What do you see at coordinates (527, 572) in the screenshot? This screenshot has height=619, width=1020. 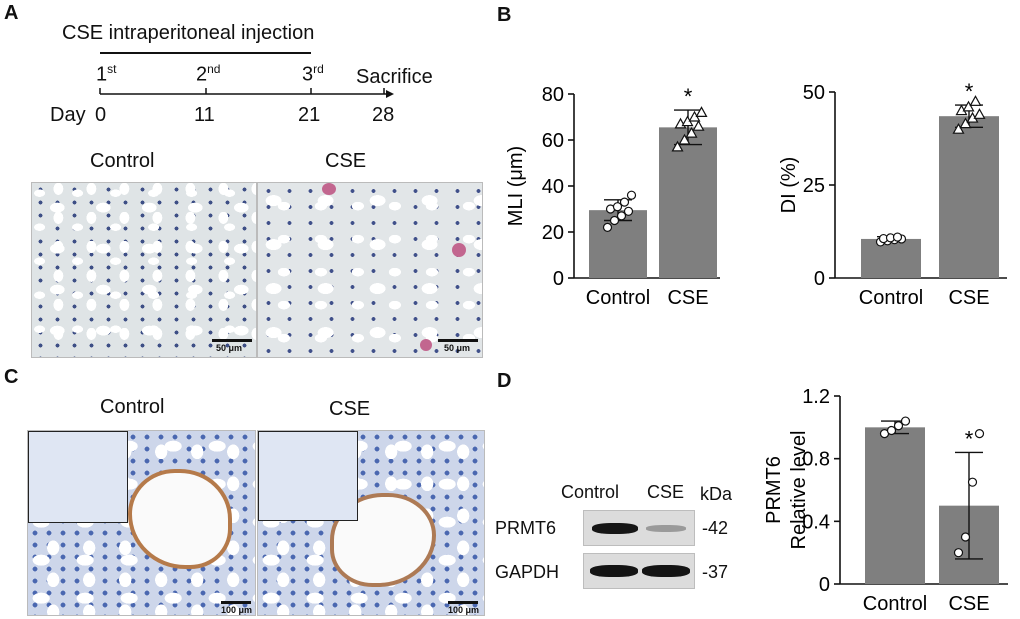 I see `protein-label-gapdh: GAPDH` at bounding box center [527, 572].